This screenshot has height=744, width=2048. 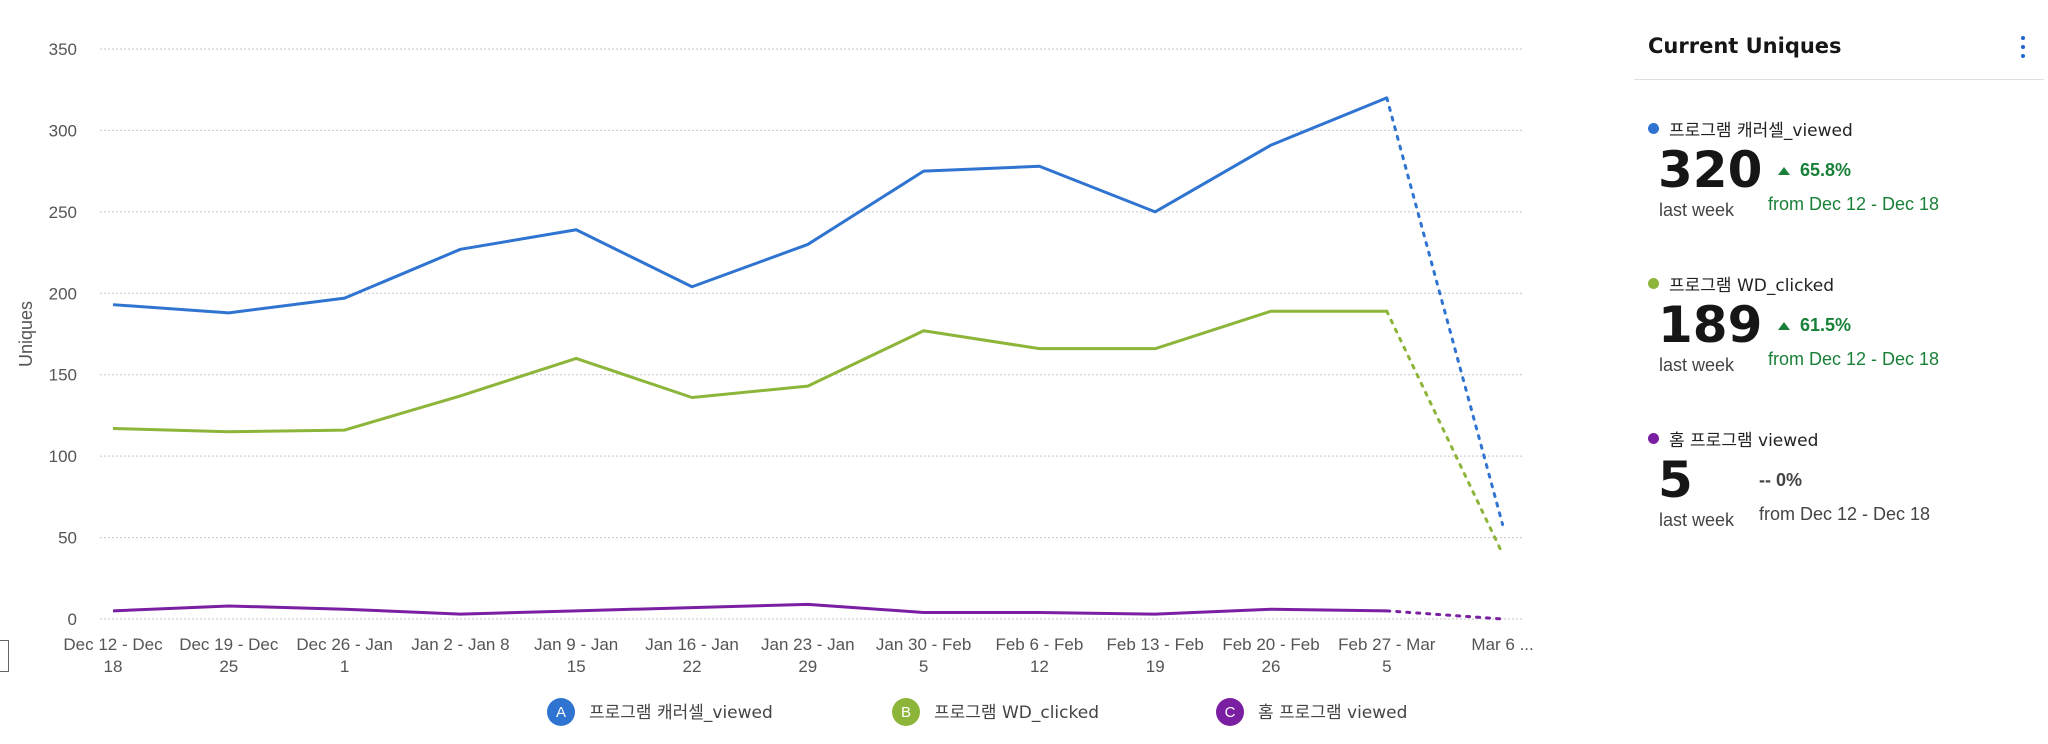 I want to click on metric-name: 프로그램 WD_clicked, so click(x=1741, y=283).